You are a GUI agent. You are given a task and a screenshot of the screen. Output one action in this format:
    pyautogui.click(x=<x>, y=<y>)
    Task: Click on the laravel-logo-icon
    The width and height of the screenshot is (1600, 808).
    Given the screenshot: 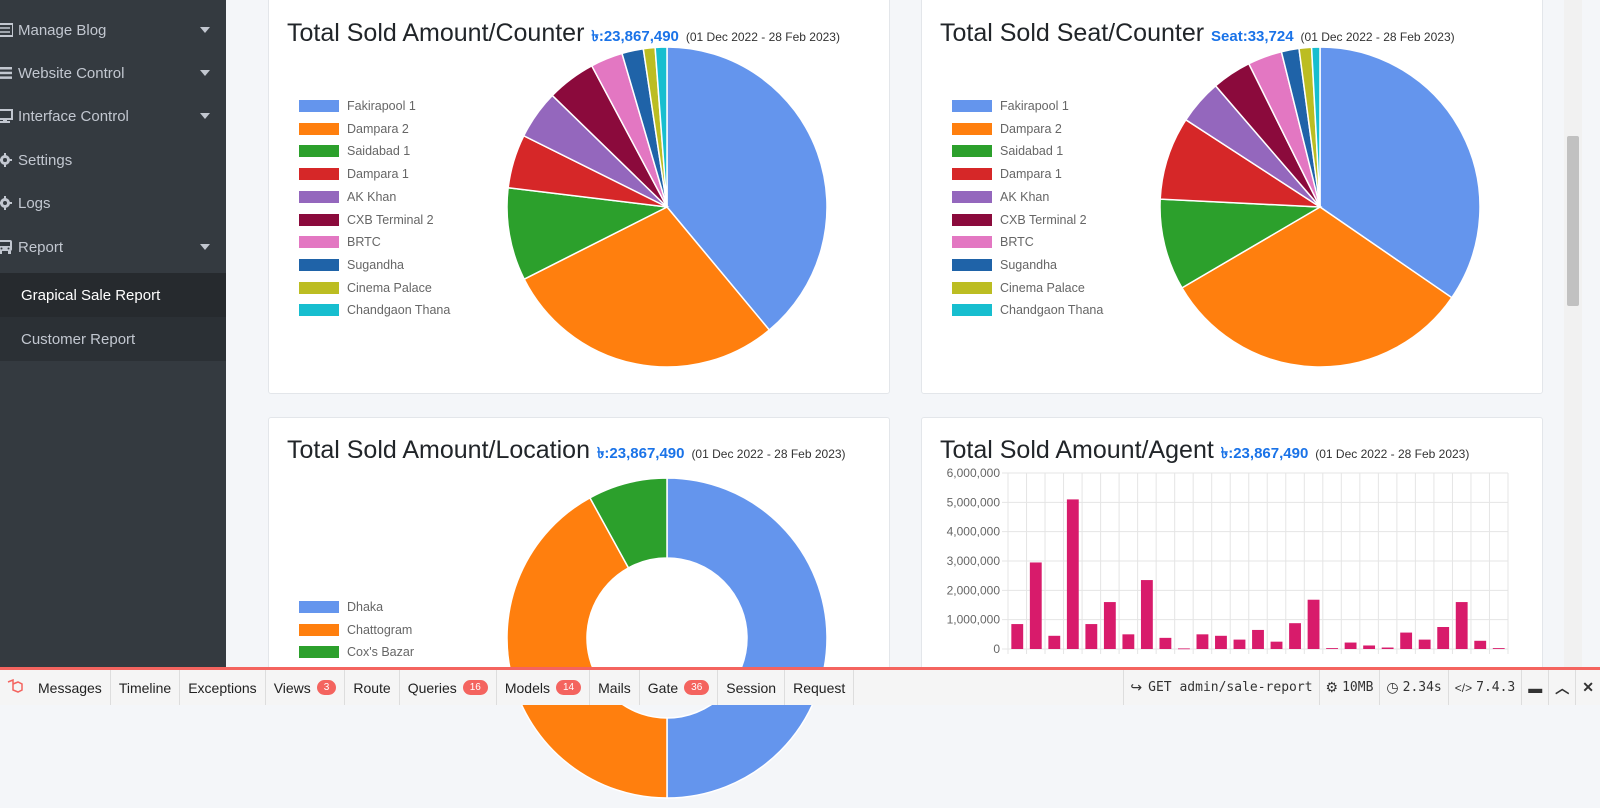 What is the action you would take?
    pyautogui.click(x=15, y=688)
    